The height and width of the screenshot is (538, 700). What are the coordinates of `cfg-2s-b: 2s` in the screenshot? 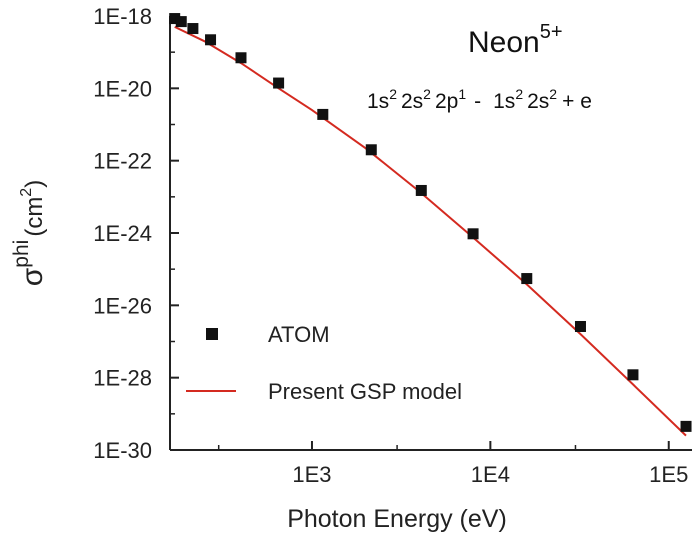 It's located at (538, 101).